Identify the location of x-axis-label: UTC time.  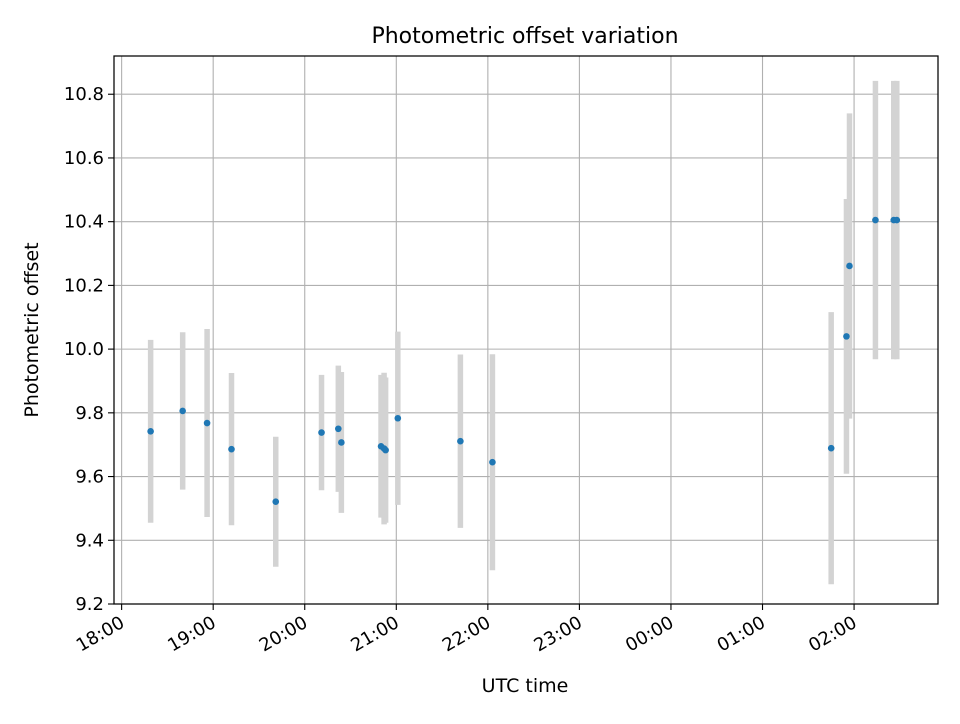
(525, 686).